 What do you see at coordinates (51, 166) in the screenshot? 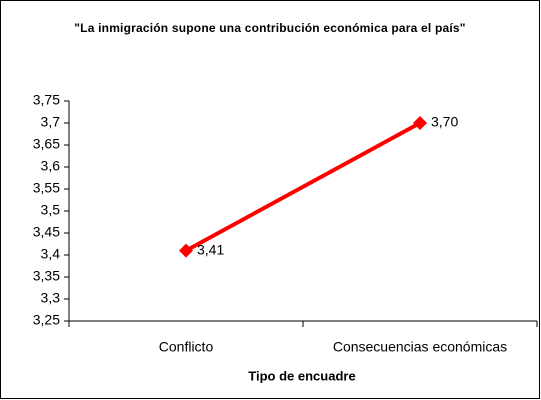
I see `y-tick-label: 3,6` at bounding box center [51, 166].